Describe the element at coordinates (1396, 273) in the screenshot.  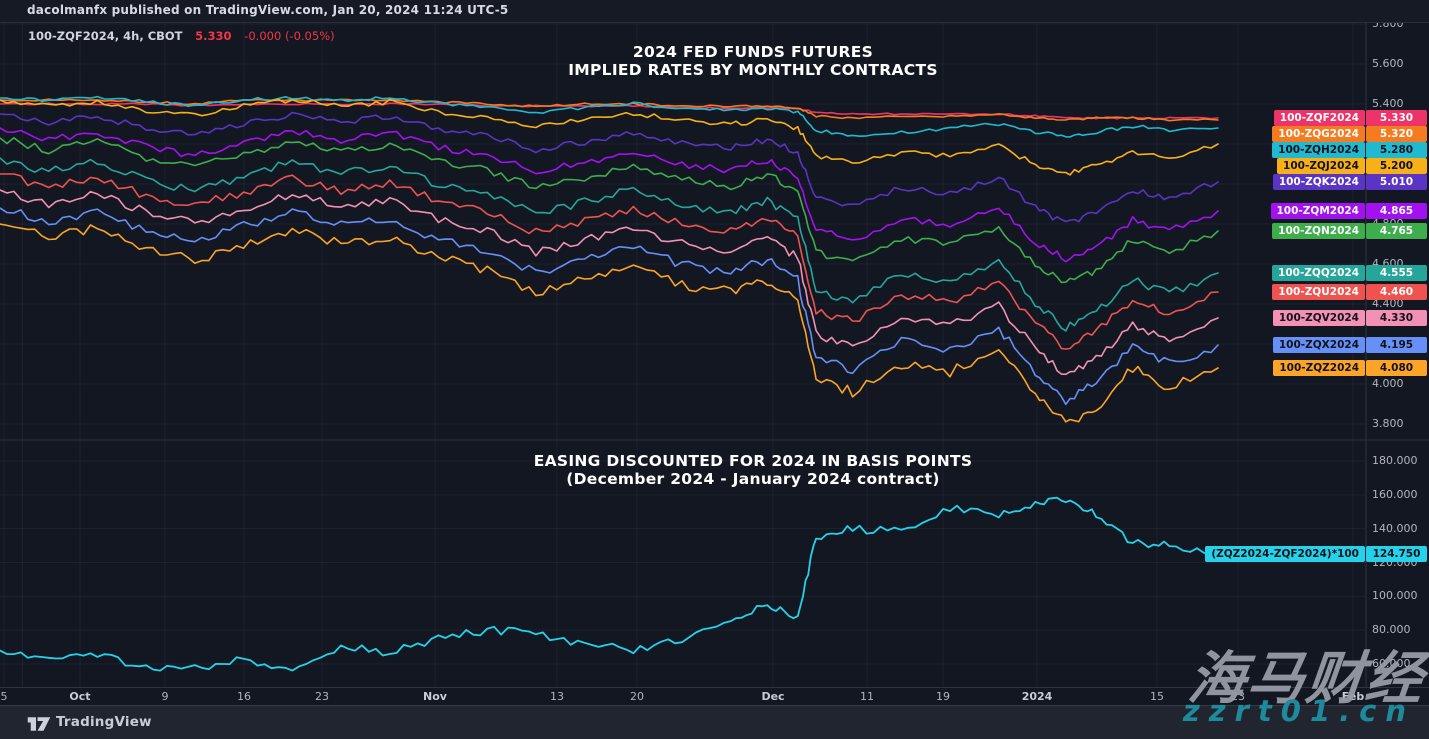
I see `series-price-label: 4.555` at that location.